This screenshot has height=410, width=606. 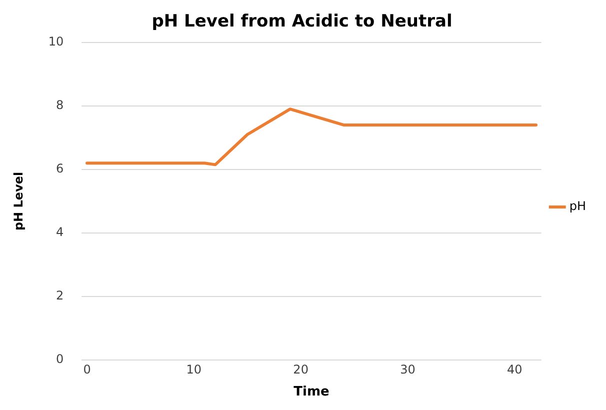 What do you see at coordinates (60, 295) in the screenshot?
I see `y-tick-label: 2` at bounding box center [60, 295].